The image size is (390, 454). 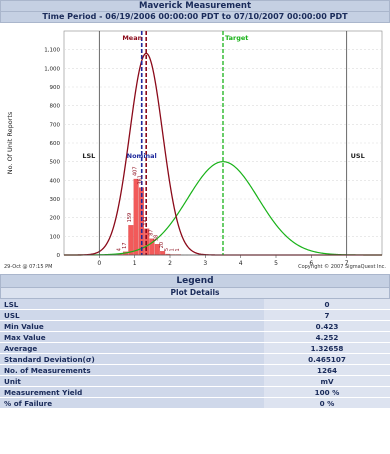 I want to click on x-tick-label: 5, so click(x=276, y=263).